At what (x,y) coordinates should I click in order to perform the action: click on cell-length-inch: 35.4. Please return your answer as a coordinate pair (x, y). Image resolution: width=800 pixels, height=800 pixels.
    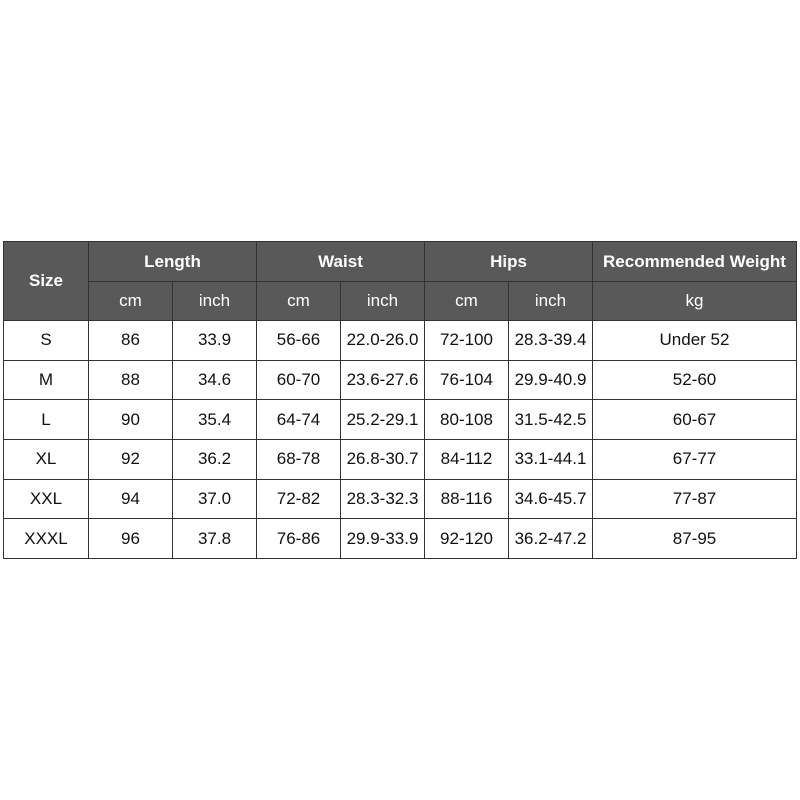
    Looking at the image, I should click on (214, 420).